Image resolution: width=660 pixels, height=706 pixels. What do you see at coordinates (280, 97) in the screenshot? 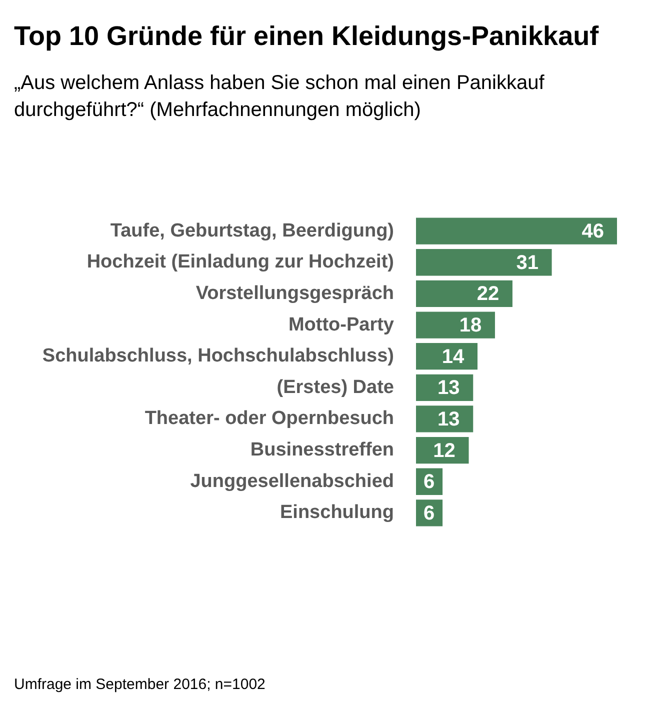
I see `chart-subtitle: „Aus welchem Anlass haben Sie schon mal einen Panikkauf durchgeführt?“ (Mehrfachnennungen möglich)` at bounding box center [280, 97].